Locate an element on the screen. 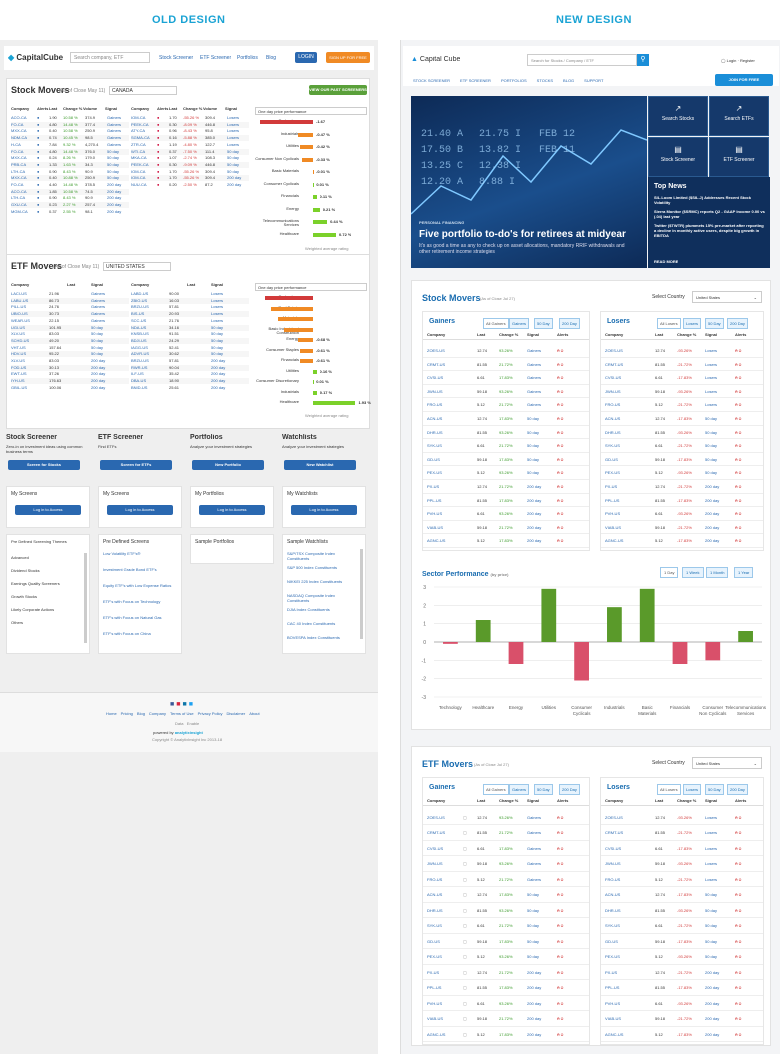 The width and height of the screenshot is (780, 1054). ticker-link: SCHD-US is located at coordinates (20, 340).